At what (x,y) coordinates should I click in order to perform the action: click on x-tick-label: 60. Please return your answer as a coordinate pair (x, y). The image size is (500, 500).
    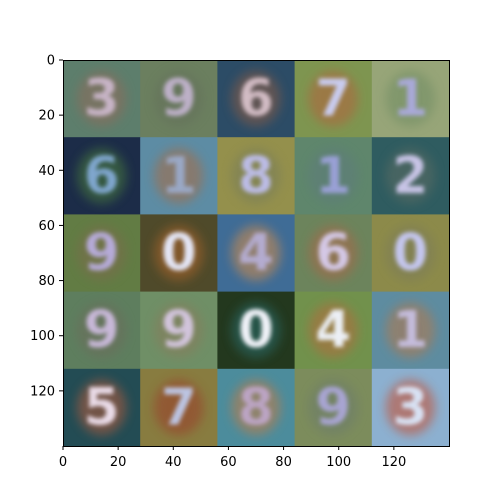
    Looking at the image, I should click on (228, 462).